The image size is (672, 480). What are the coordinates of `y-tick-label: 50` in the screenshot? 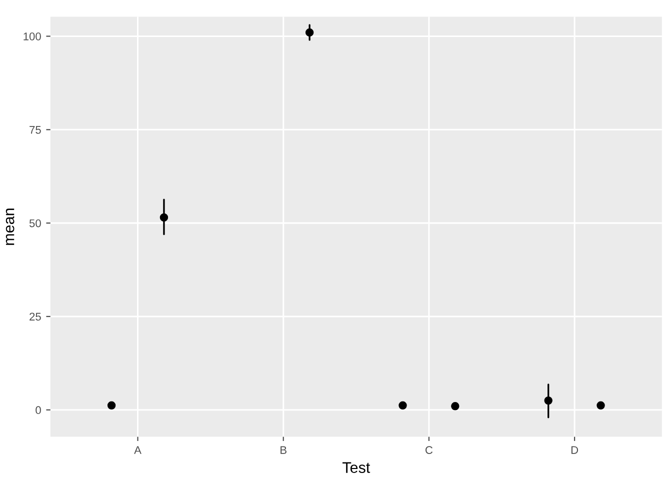 It's located at (35, 223).